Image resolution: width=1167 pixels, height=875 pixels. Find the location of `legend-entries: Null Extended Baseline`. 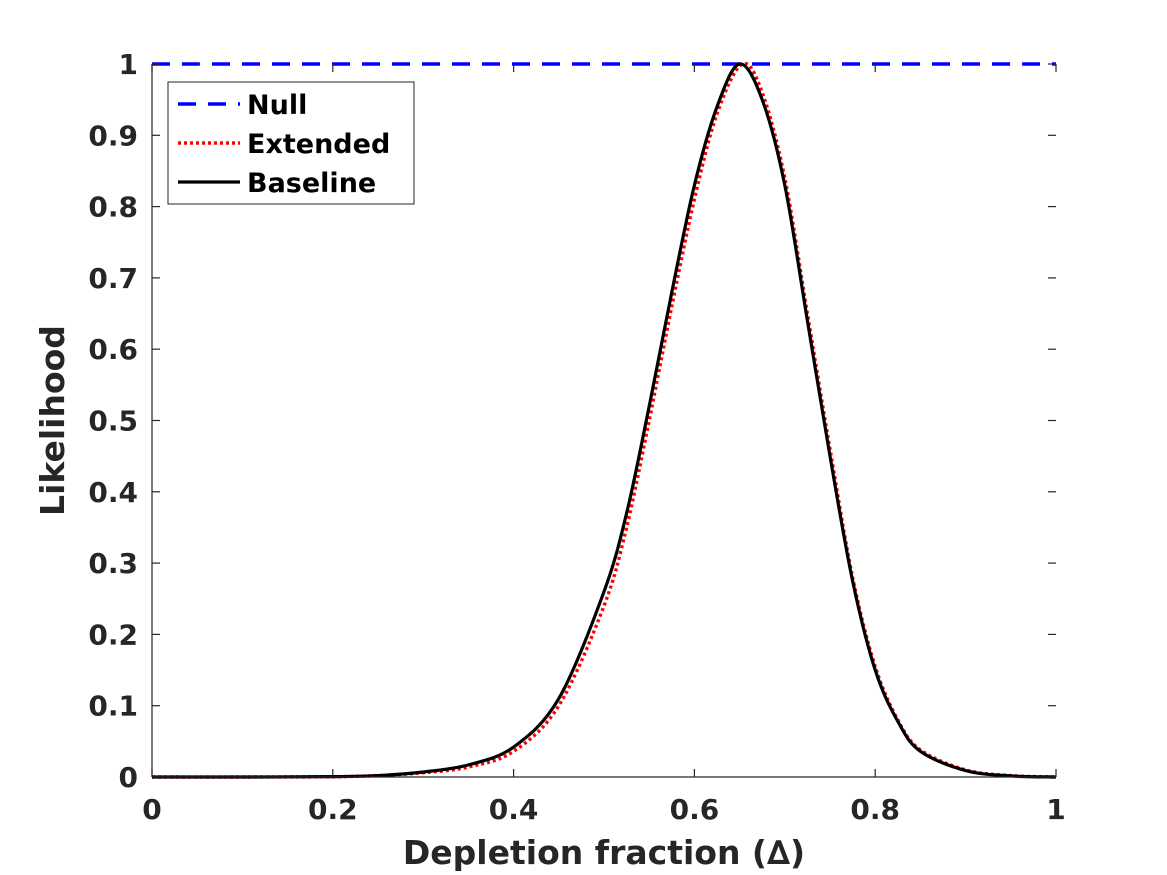

legend-entries: Null Extended Baseline is located at coordinates (284, 144).